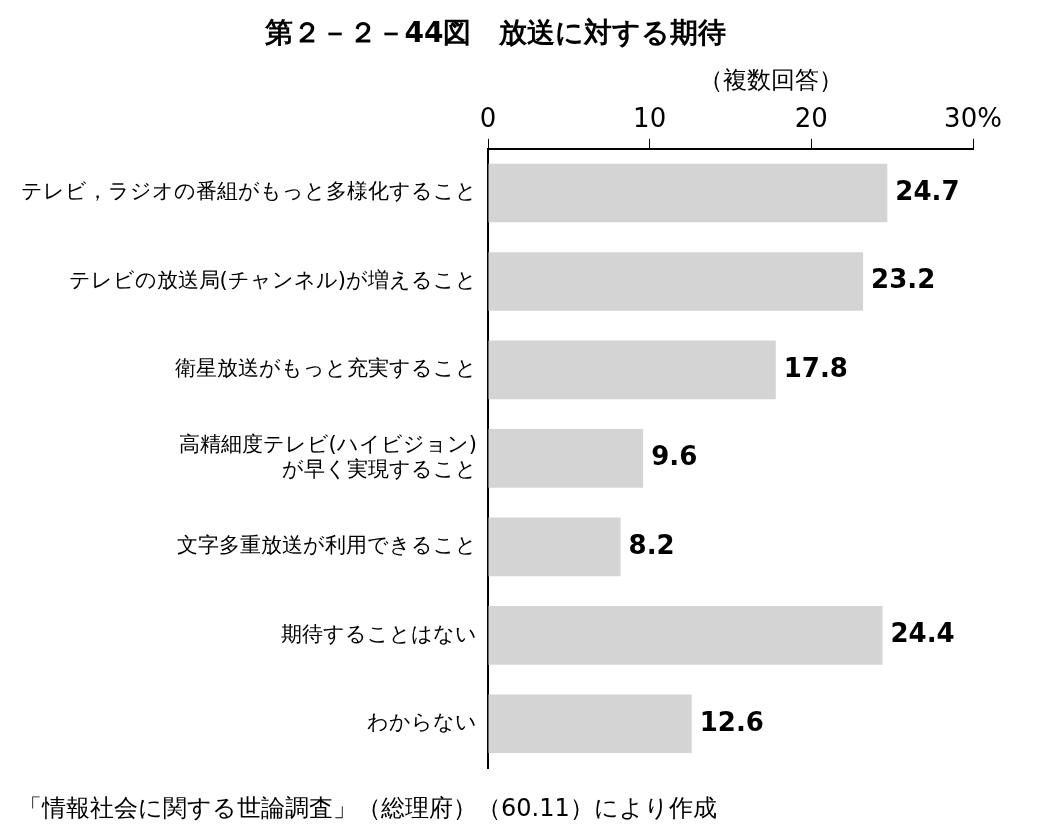 Image resolution: width=1061 pixels, height=837 pixels. I want to click on data-label: 8.2, so click(651, 544).